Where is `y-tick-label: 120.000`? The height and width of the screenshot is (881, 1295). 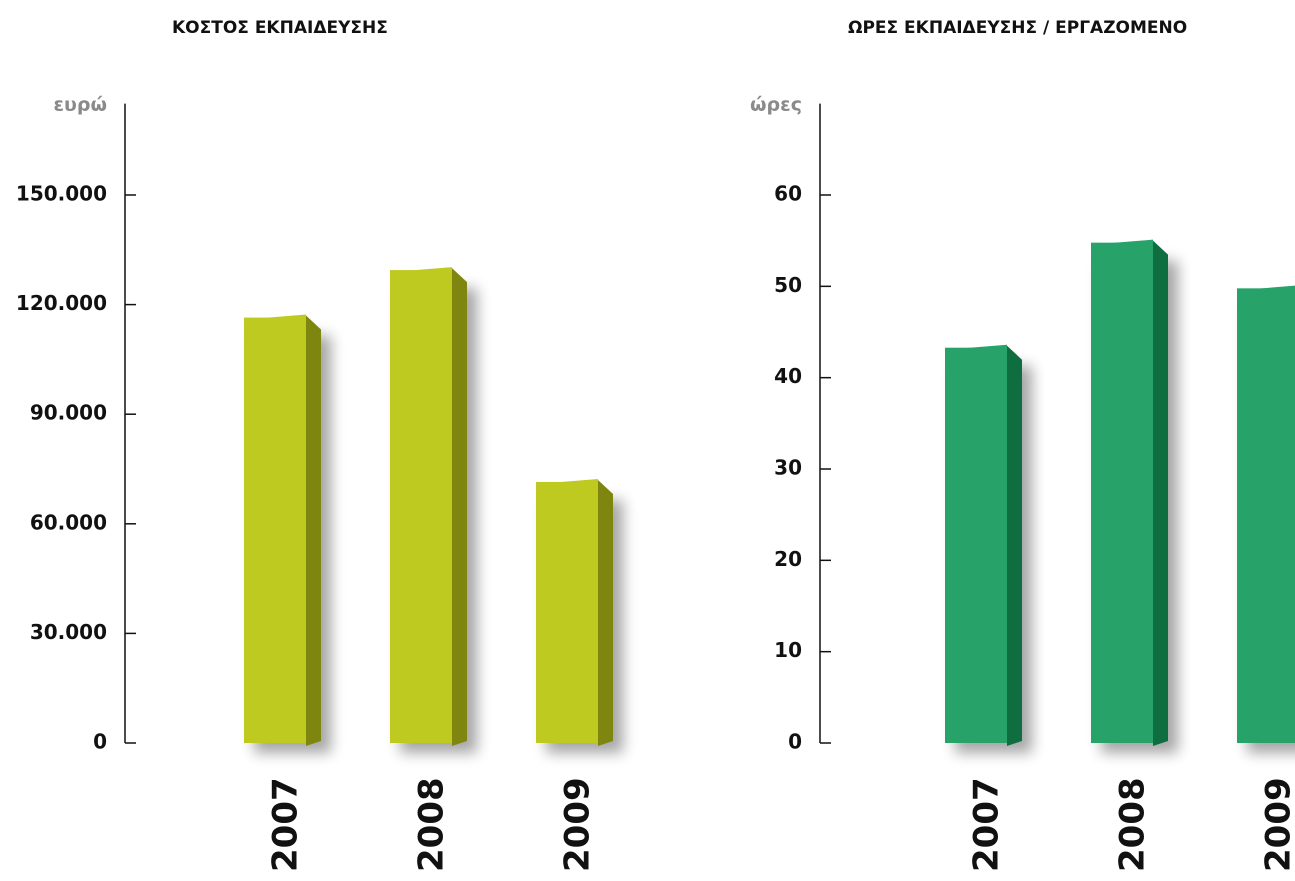
y-tick-label: 120.000 is located at coordinates (61, 303).